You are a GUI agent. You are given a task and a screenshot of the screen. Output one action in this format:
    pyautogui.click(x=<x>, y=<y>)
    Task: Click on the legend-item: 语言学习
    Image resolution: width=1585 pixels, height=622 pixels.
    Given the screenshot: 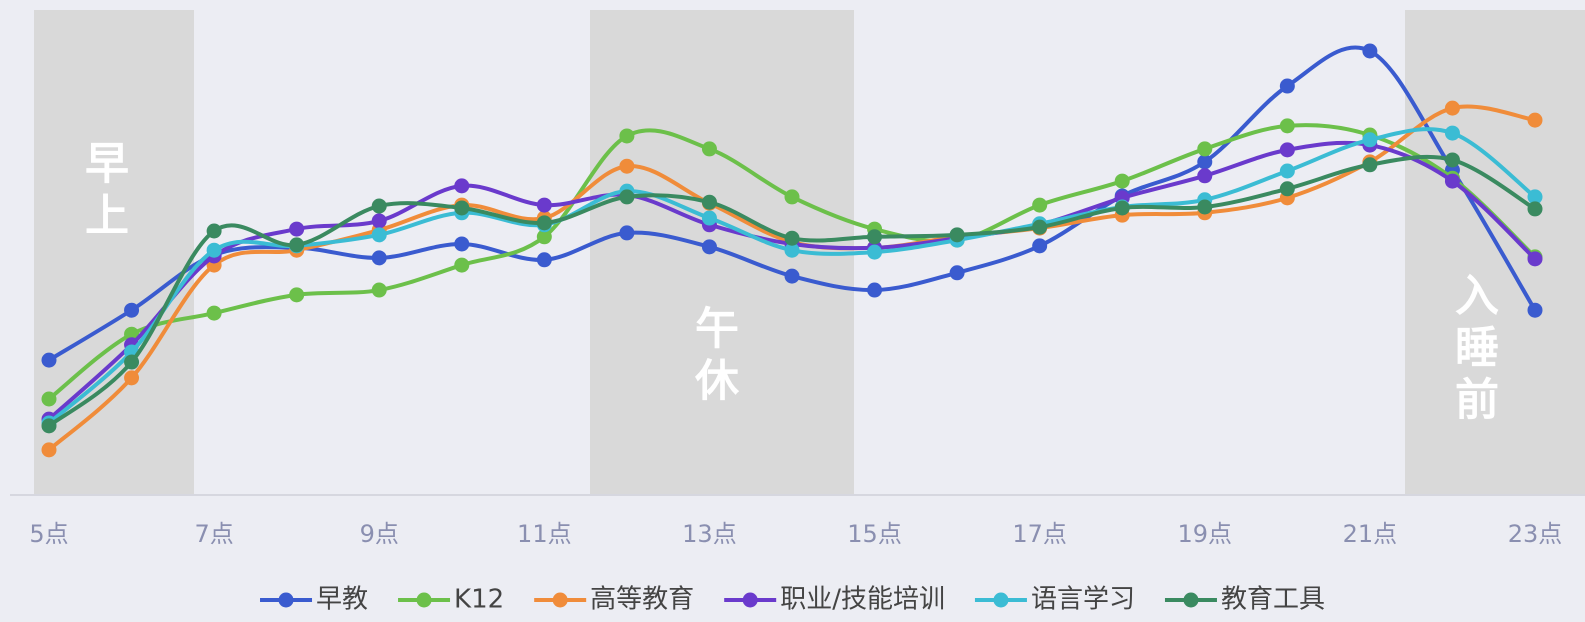 What is the action you would take?
    pyautogui.click(x=1054, y=600)
    